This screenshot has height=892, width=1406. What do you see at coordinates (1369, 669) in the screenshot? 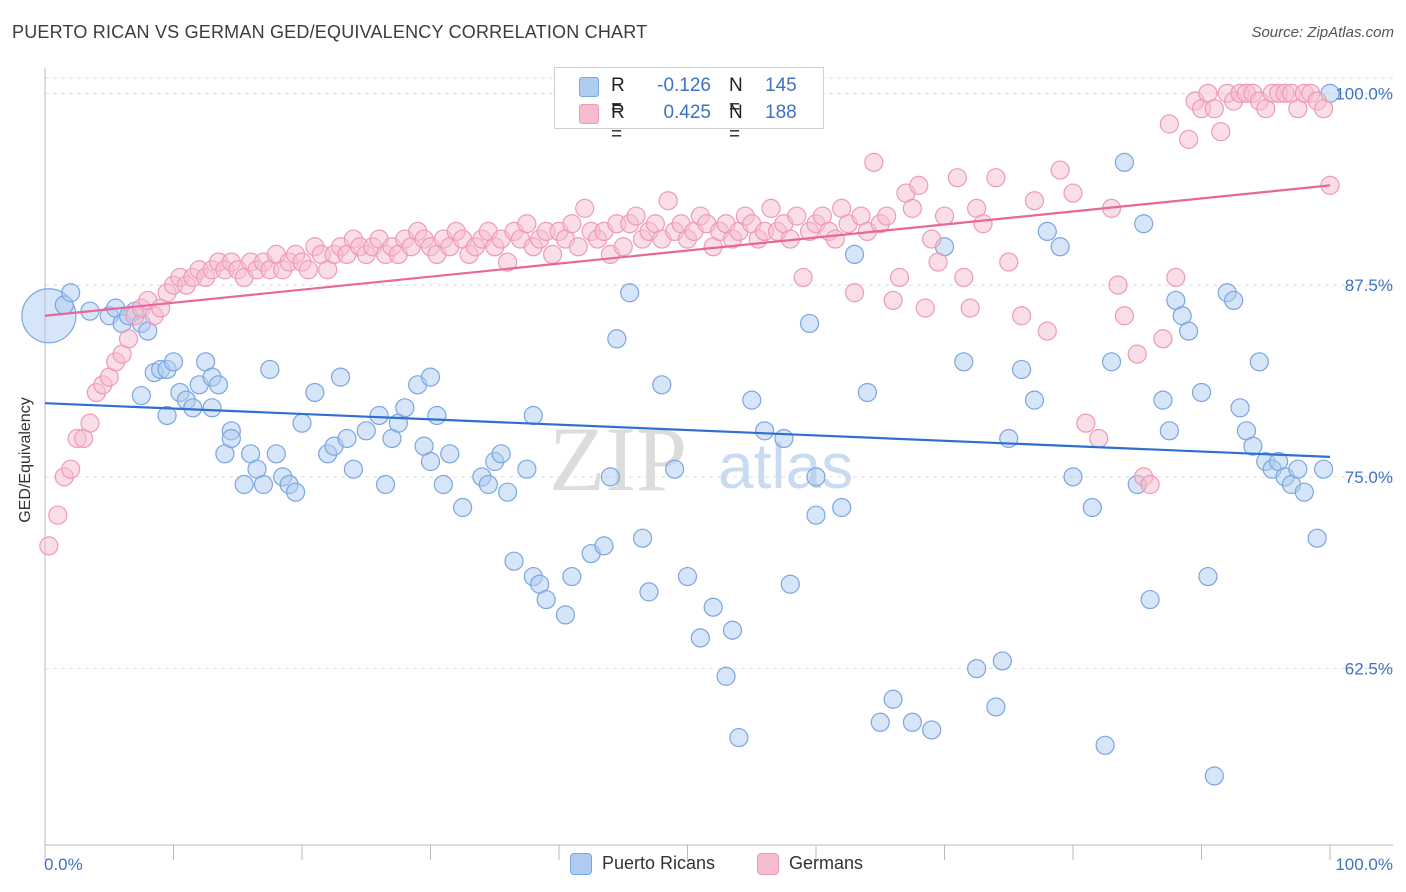
I see `y-tick-label: 62.5%` at bounding box center [1369, 669].